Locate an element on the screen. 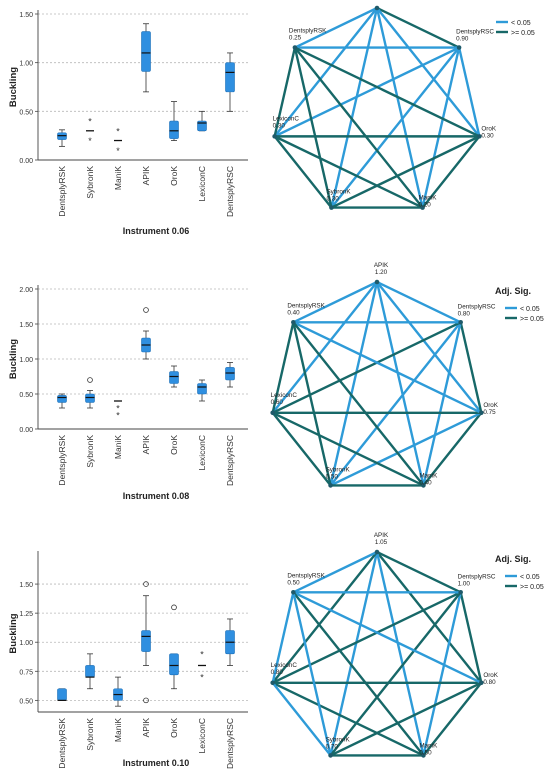 The width and height of the screenshot is (550, 774). node-ManiK is located at coordinates (422, 207).